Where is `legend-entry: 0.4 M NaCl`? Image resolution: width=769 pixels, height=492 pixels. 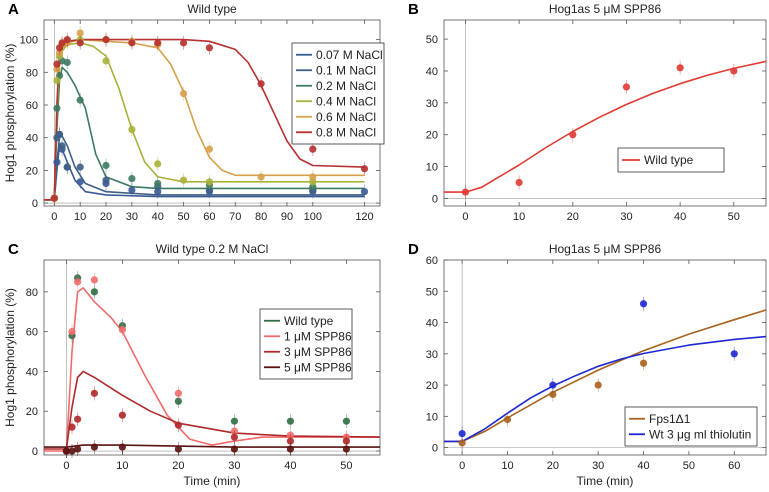
legend-entry: 0.4 M NaCl is located at coordinates (346, 101).